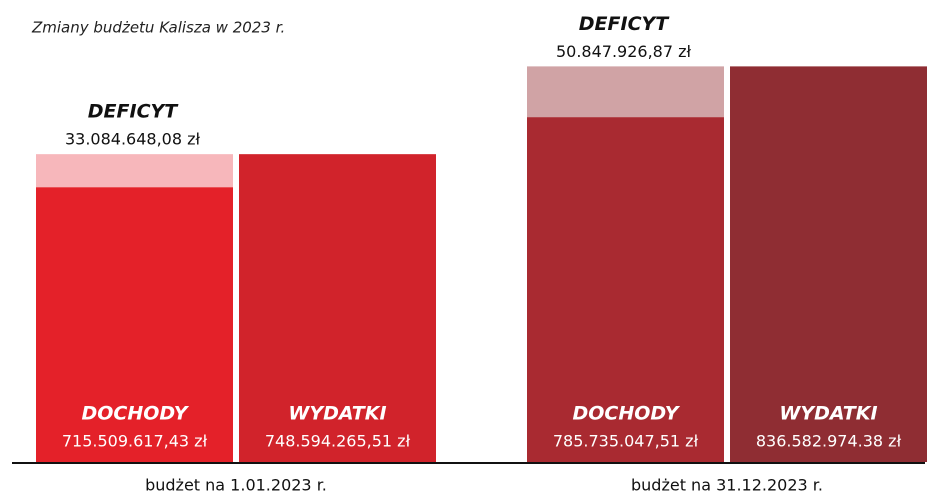  What do you see at coordinates (727, 484) in the screenshot?
I see `x-tick-label: budżet na 31.12.2023 r.` at bounding box center [727, 484].